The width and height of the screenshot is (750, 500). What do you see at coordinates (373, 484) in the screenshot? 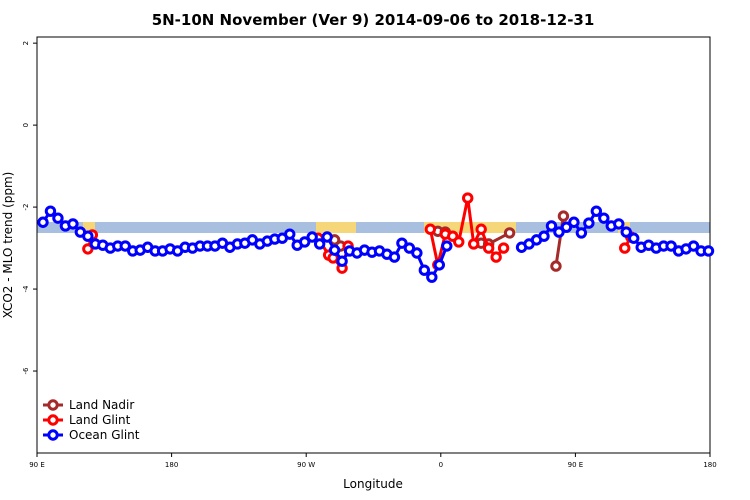
I see `x-axis-label: Longitude` at bounding box center [373, 484].